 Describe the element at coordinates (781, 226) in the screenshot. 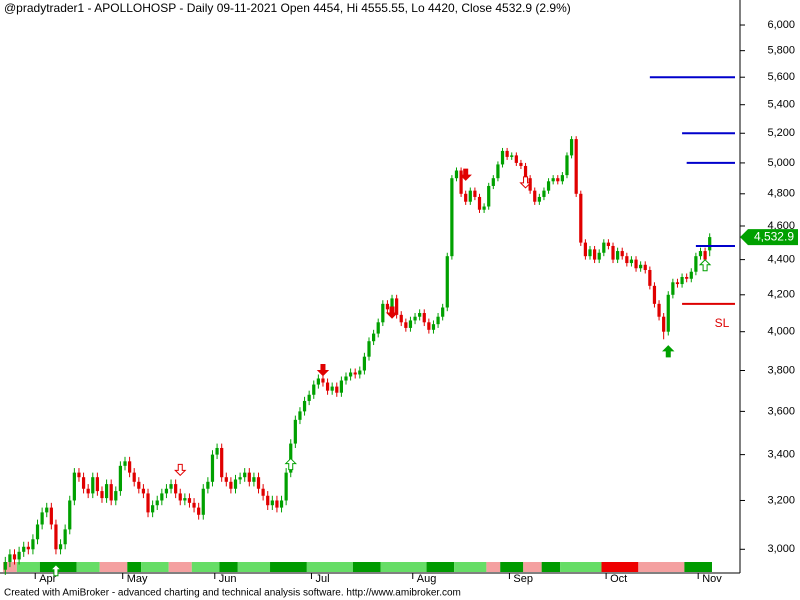

I see `y-tick-label: 4,600` at that location.